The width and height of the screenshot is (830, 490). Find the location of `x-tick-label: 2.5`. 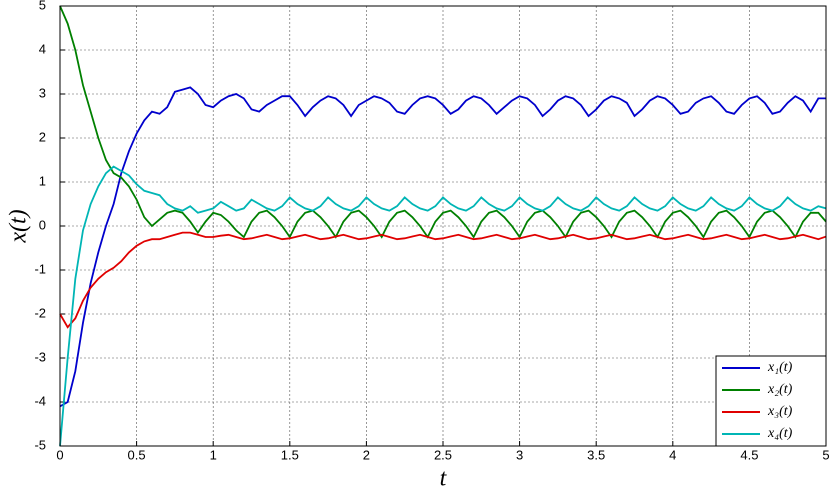

x-tick-label: 2.5 is located at coordinates (443, 454).